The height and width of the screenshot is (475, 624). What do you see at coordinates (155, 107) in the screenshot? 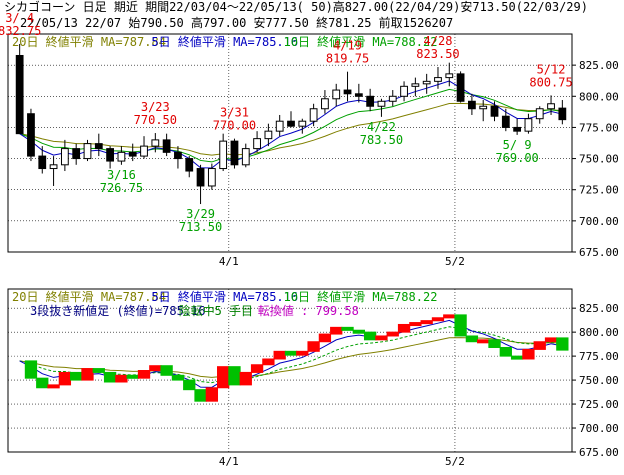
I see `annotation-high-date: 3/23` at bounding box center [155, 107].